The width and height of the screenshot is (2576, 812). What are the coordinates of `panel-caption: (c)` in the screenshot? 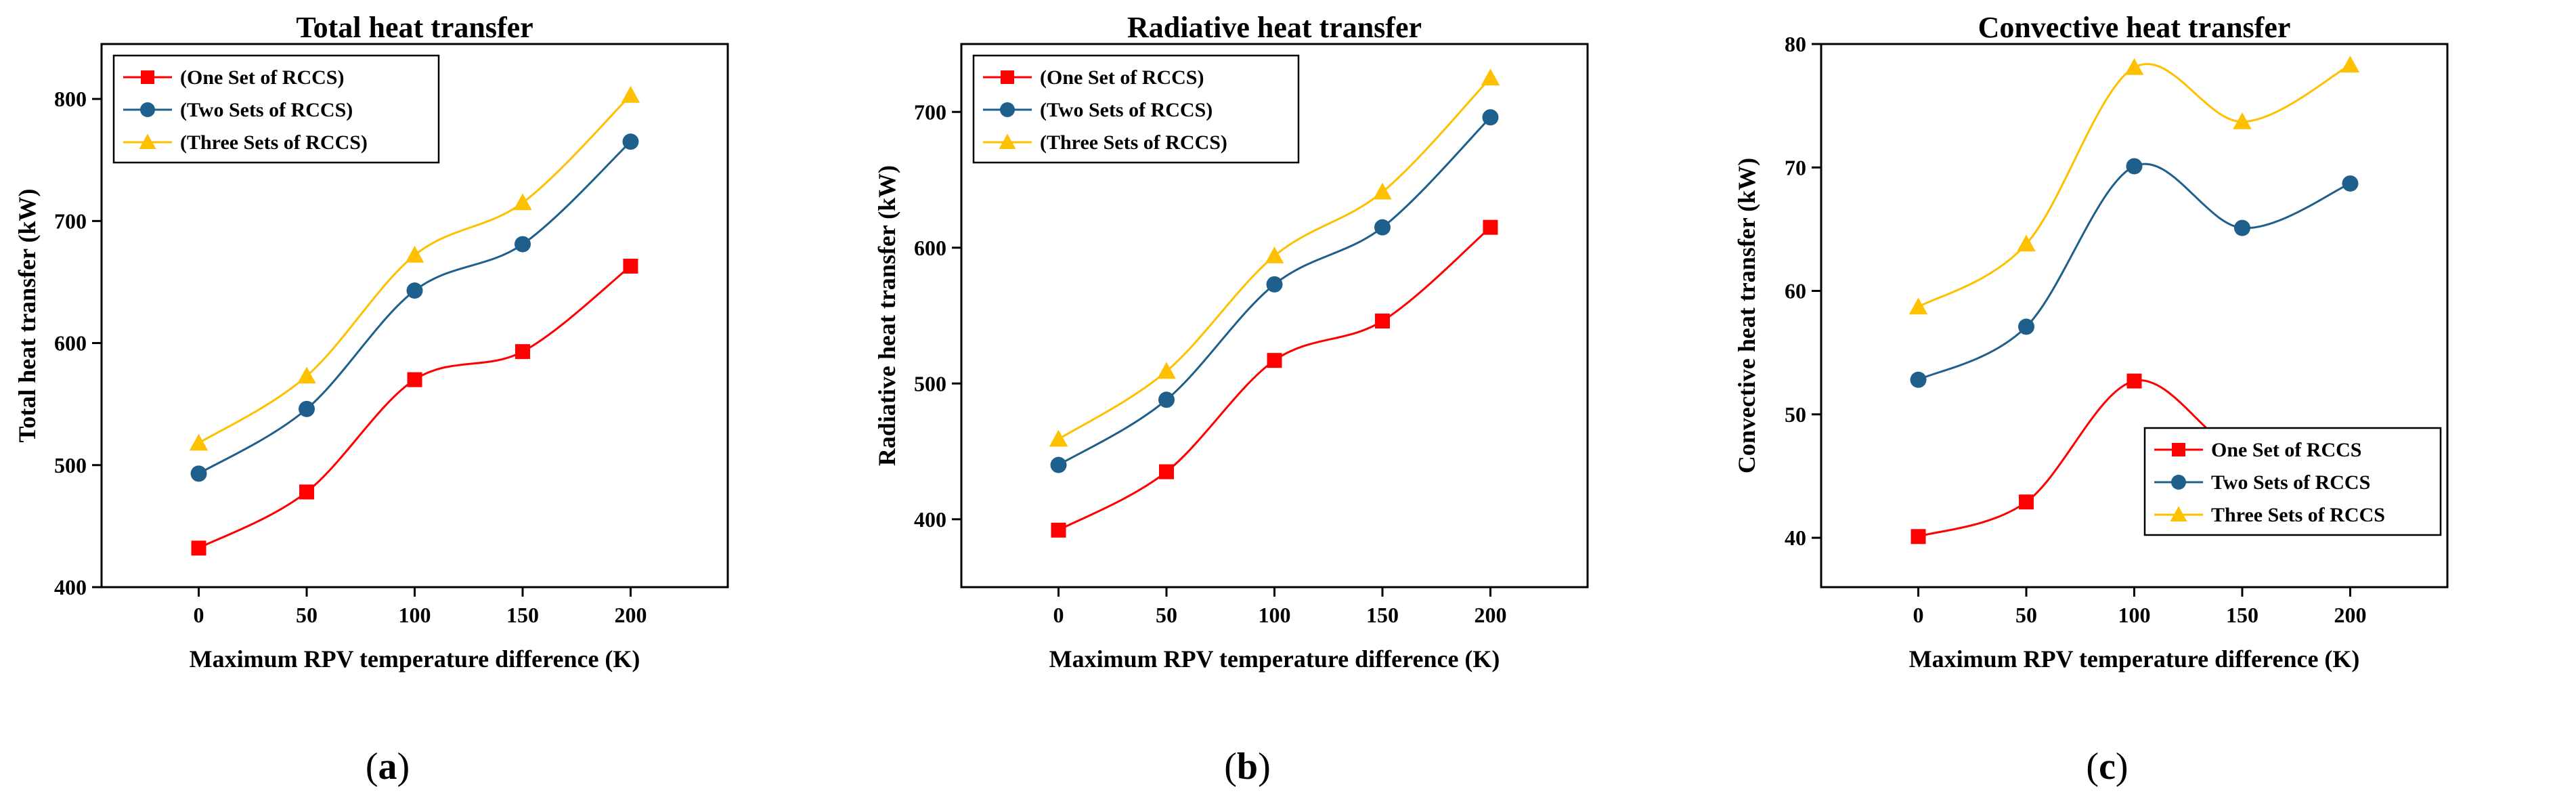 It's located at (2107, 767).